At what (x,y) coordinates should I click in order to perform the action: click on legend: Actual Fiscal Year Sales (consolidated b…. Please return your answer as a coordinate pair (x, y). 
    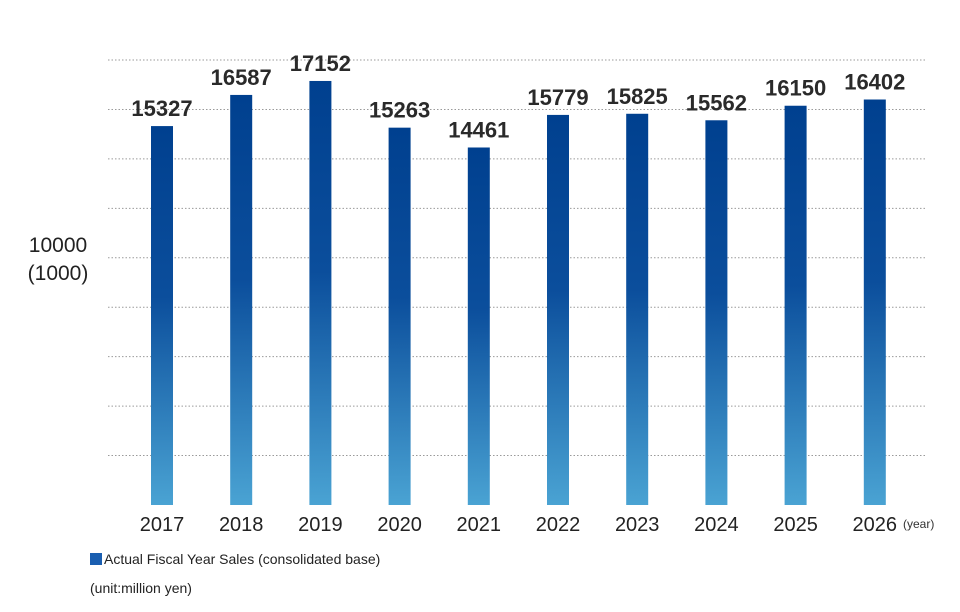
    Looking at the image, I should click on (235, 559).